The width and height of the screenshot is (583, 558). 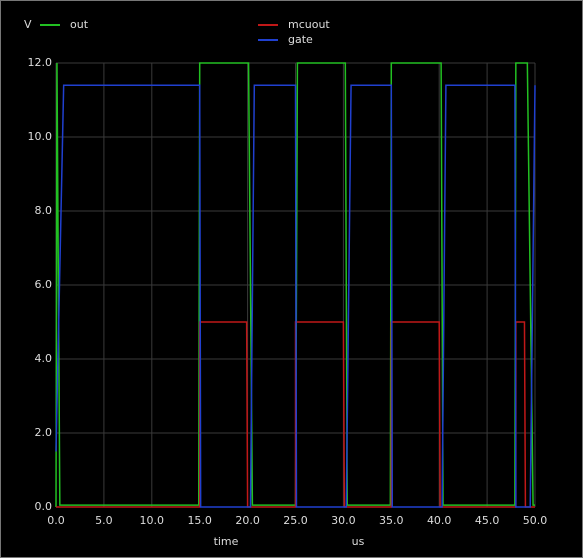 What do you see at coordinates (343, 520) in the screenshot?
I see `x-tick-label: 30.0` at bounding box center [343, 520].